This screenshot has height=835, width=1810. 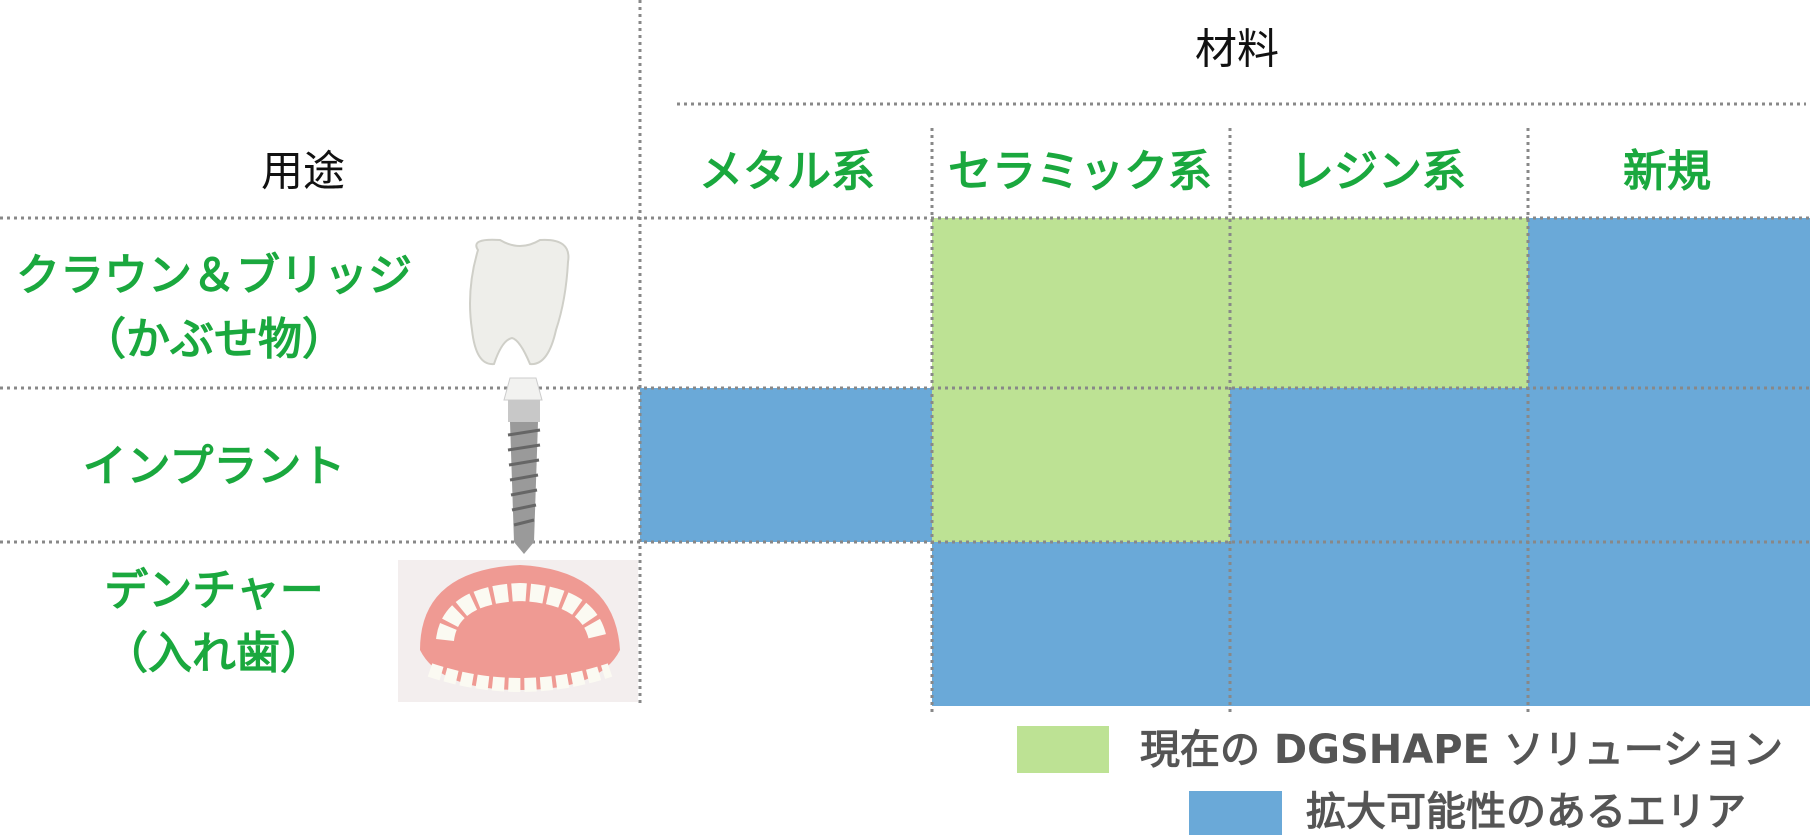 I want to click on legend-label: 拡大可能性のあるエリア, so click(x=1526, y=812).